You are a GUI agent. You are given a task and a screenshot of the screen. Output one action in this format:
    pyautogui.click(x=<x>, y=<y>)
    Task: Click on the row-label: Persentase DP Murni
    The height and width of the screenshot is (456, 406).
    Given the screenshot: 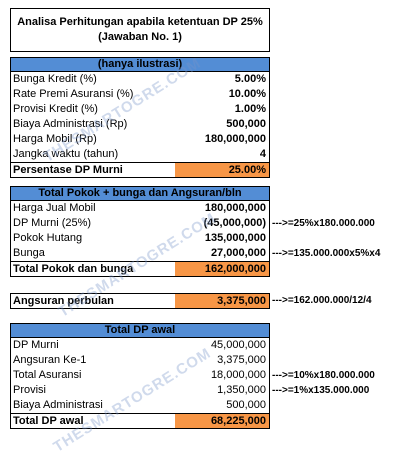 What is the action you would take?
    pyautogui.click(x=92, y=169)
    